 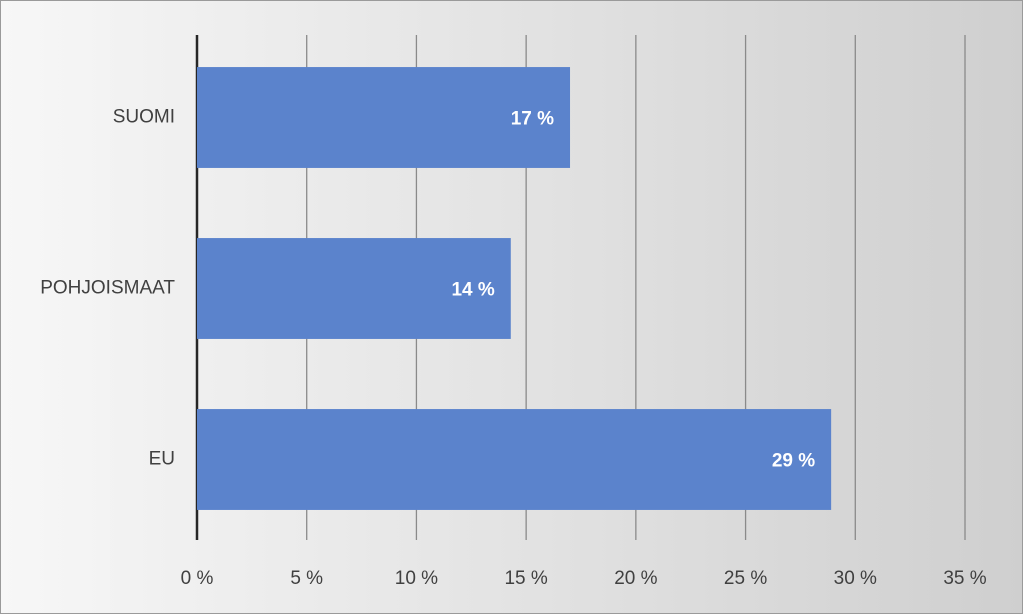 I want to click on x-tick-label: 10 %, so click(x=416, y=578).